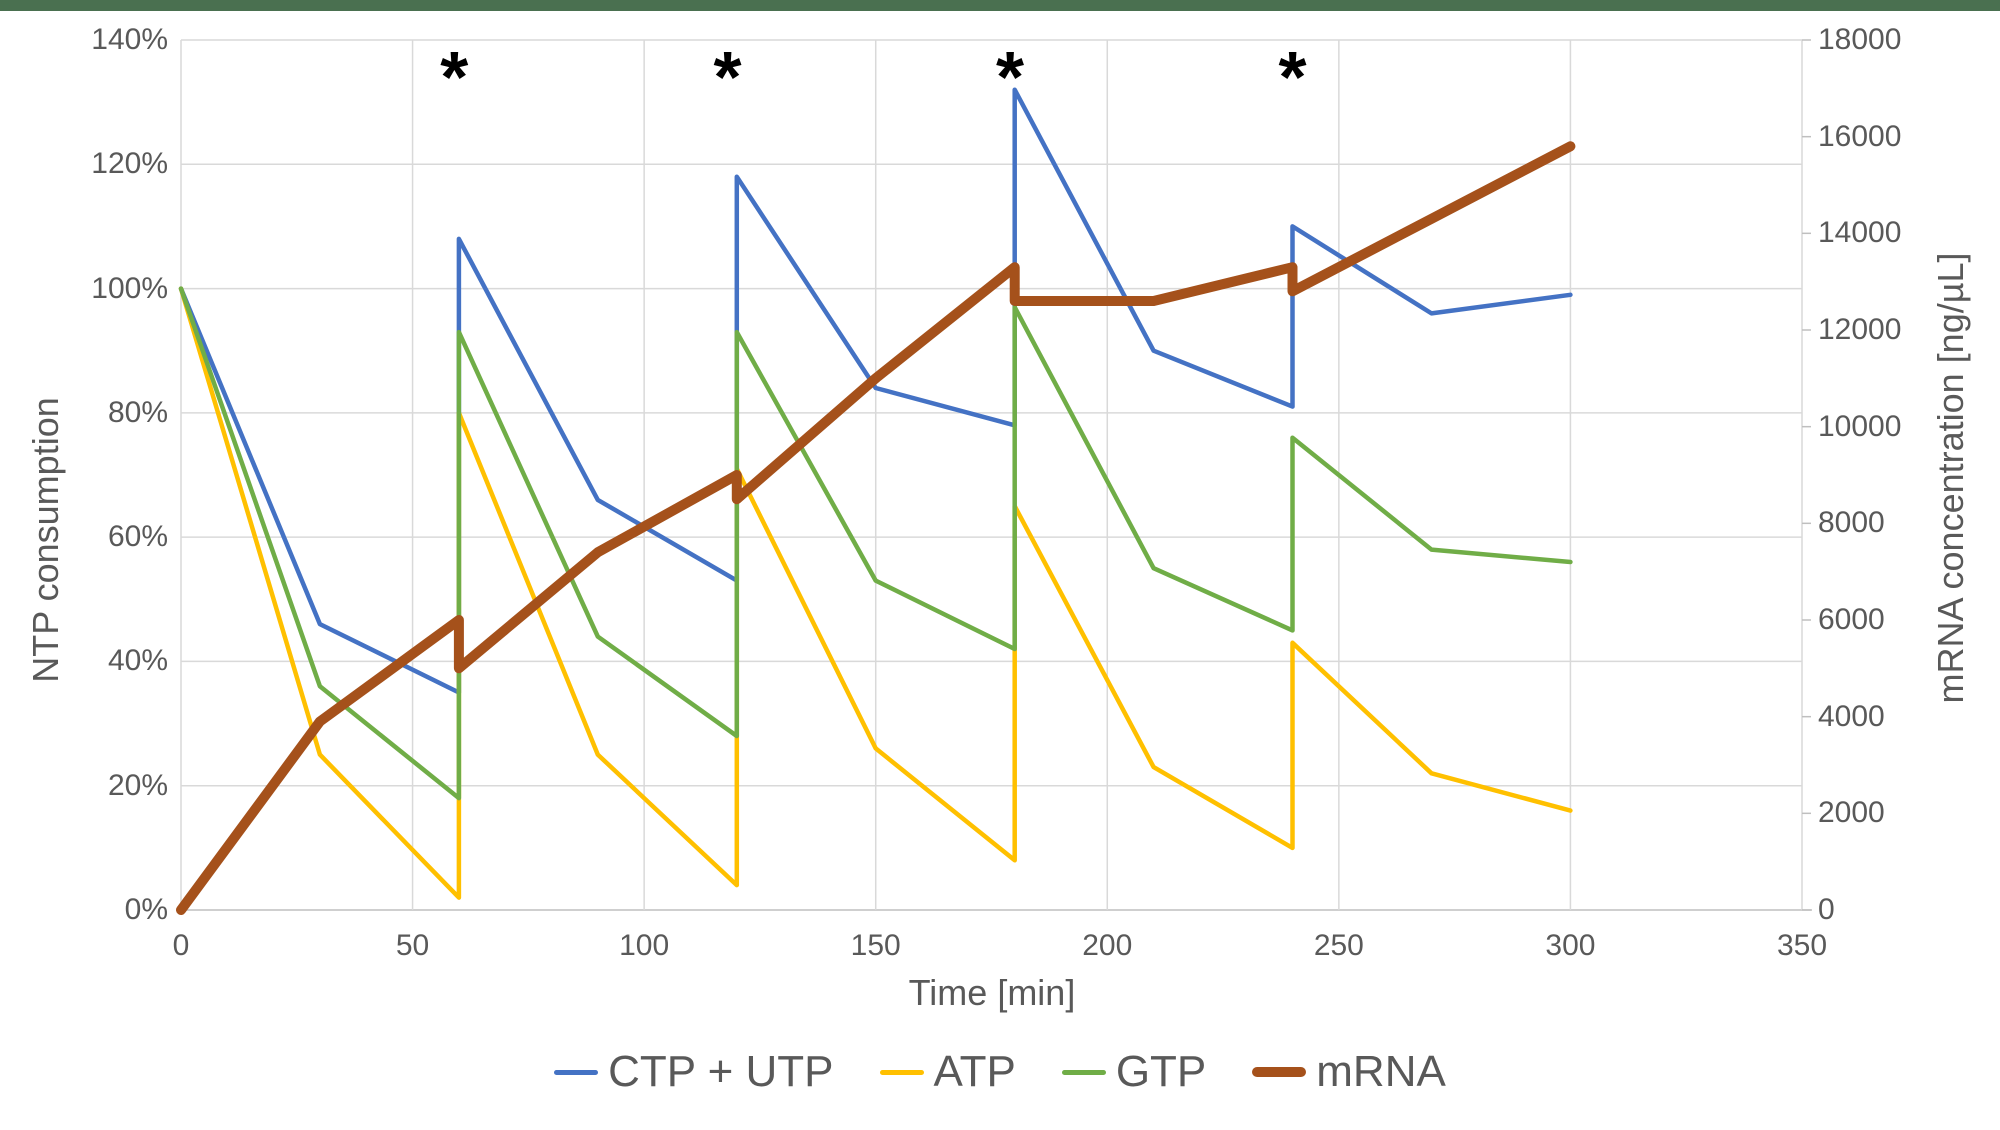  What do you see at coordinates (137, 412) in the screenshot?
I see `y-left-tick-label: 80%` at bounding box center [137, 412].